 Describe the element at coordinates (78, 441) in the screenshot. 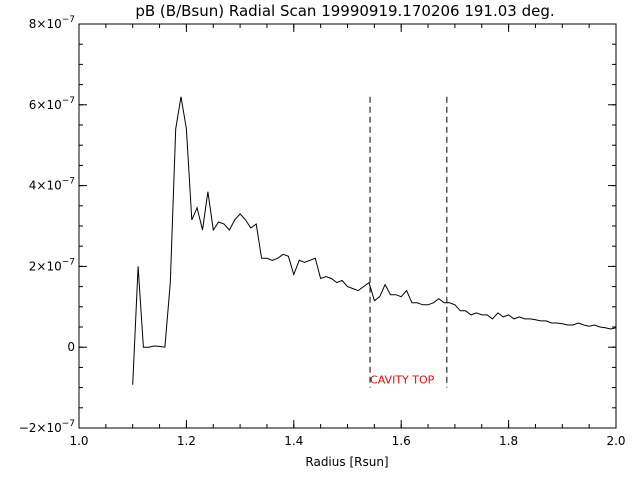

I see `x-tick-label: 1.0` at that location.